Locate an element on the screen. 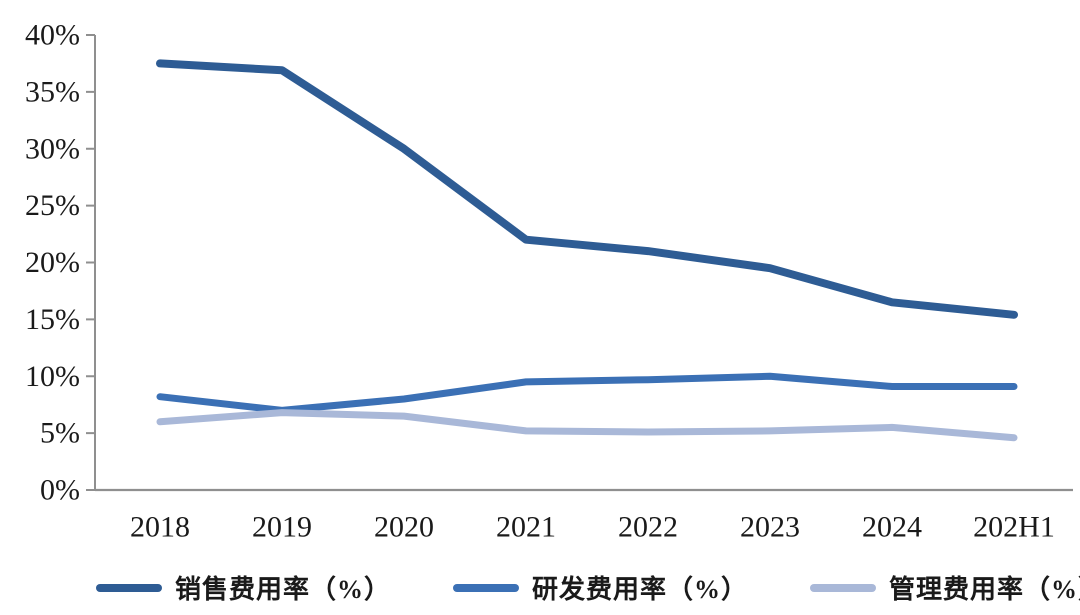 Image resolution: width=1080 pixels, height=615 pixels. series-line-rd-expense-ratio is located at coordinates (587, 393).